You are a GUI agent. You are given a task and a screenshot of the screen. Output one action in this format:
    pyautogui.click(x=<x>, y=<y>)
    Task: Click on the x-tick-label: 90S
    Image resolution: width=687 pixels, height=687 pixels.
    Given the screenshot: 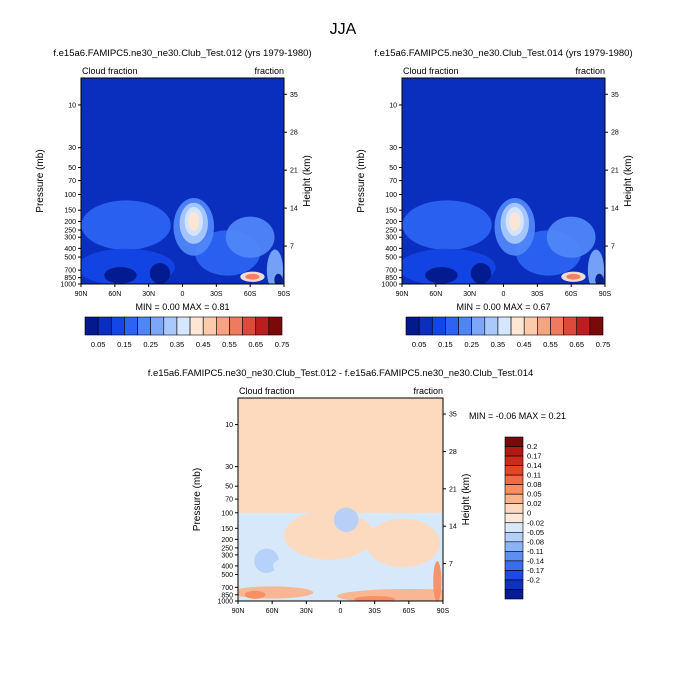 What is the action you would take?
    pyautogui.click(x=605, y=294)
    